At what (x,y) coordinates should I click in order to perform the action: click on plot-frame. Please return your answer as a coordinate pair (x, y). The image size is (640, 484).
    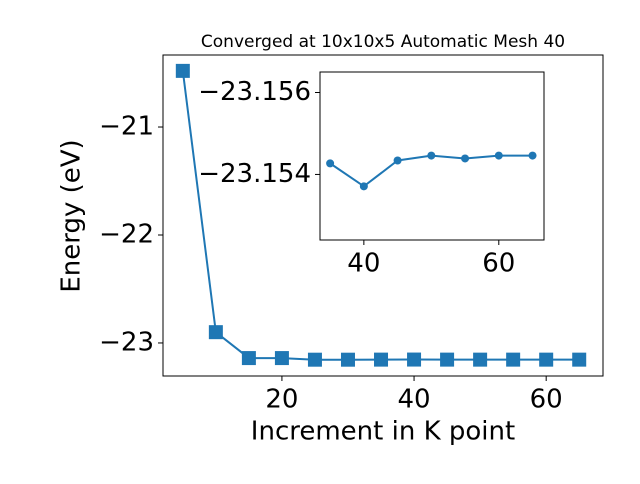
    Looking at the image, I should click on (432, 156).